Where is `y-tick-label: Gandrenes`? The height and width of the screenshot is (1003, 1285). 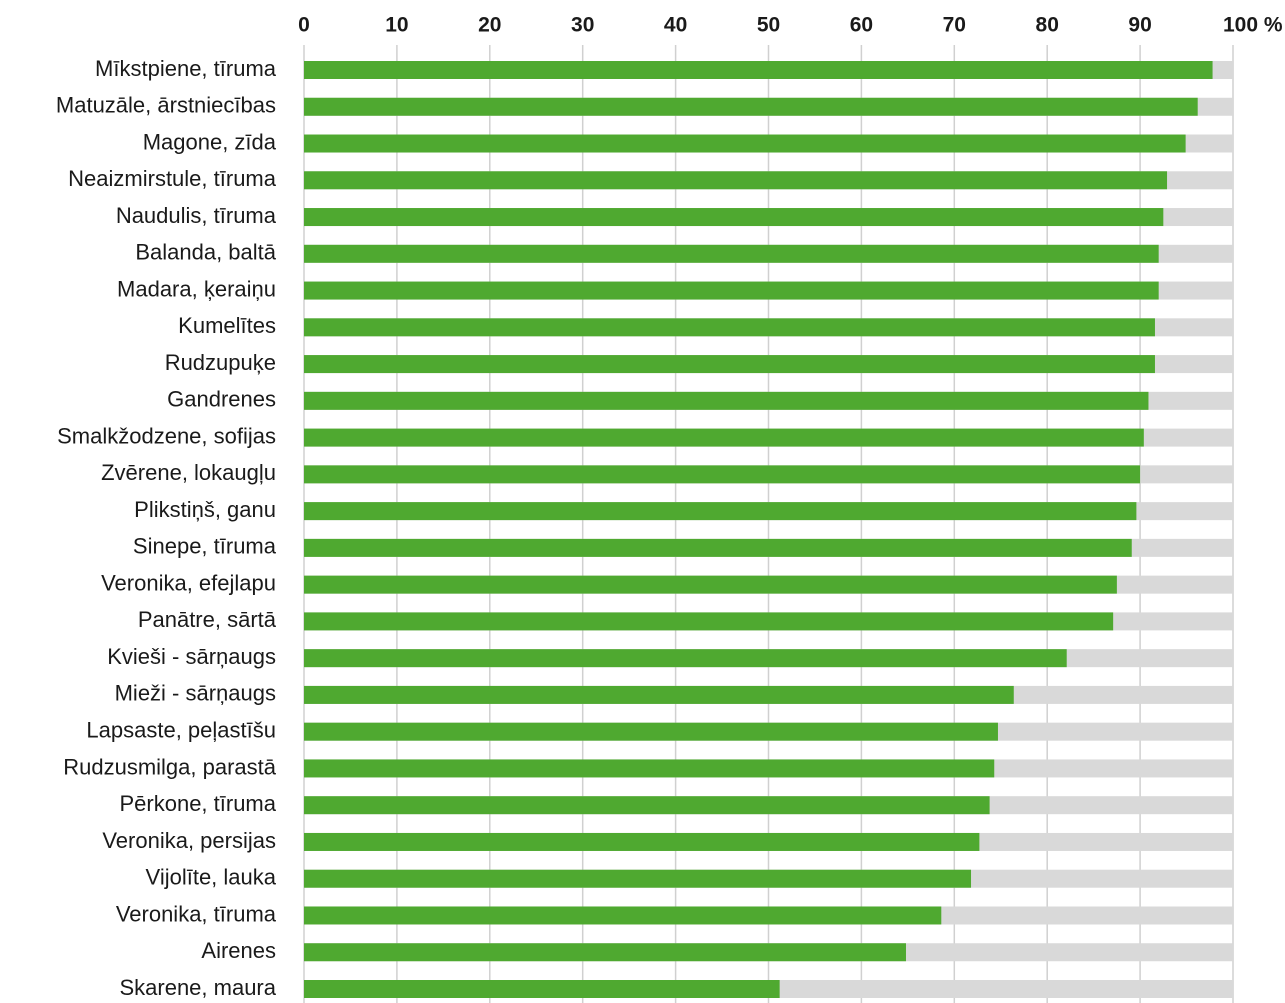
y-tick-label: Gandrenes is located at coordinates (221, 399).